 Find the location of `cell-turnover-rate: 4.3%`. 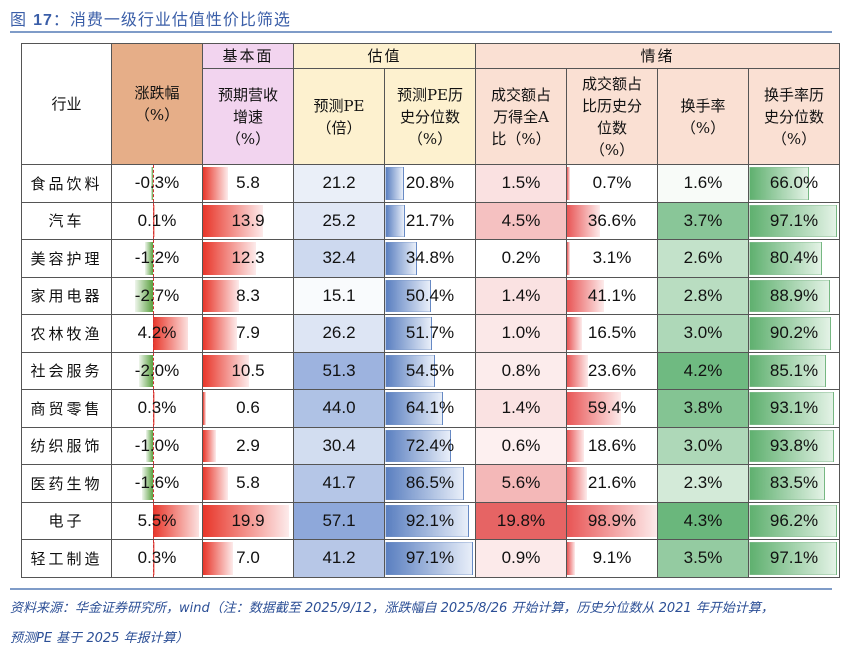

cell-turnover-rate: 4.3% is located at coordinates (703, 520).